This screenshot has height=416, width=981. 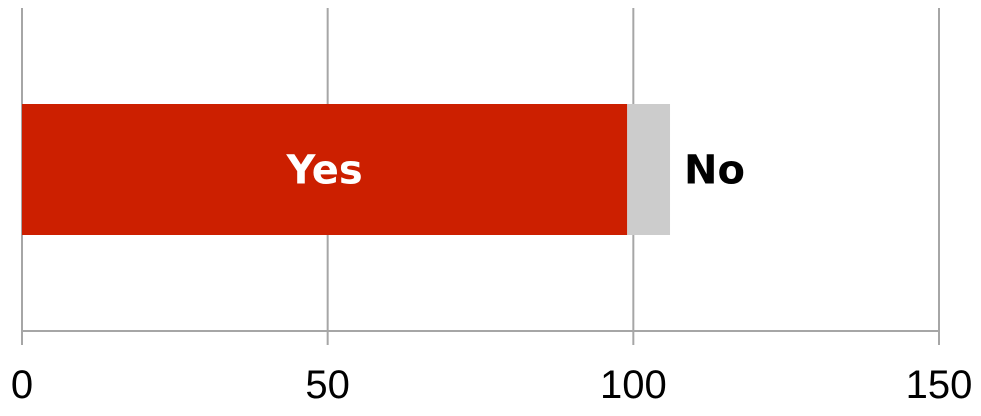 I want to click on bar-label-yes: Yes, so click(x=323, y=171).